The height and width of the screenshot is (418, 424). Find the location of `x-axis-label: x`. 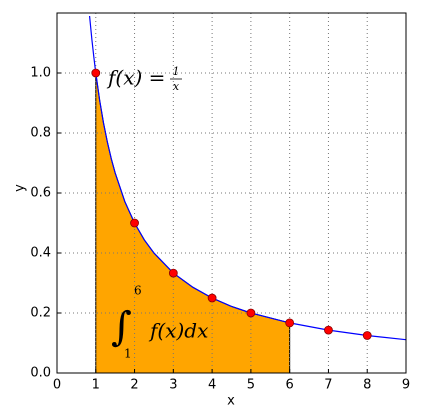

x-axis-label: x is located at coordinates (231, 401).